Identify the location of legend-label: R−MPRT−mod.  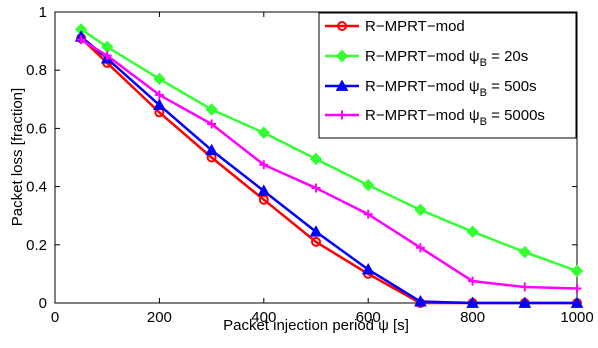
(415, 26).